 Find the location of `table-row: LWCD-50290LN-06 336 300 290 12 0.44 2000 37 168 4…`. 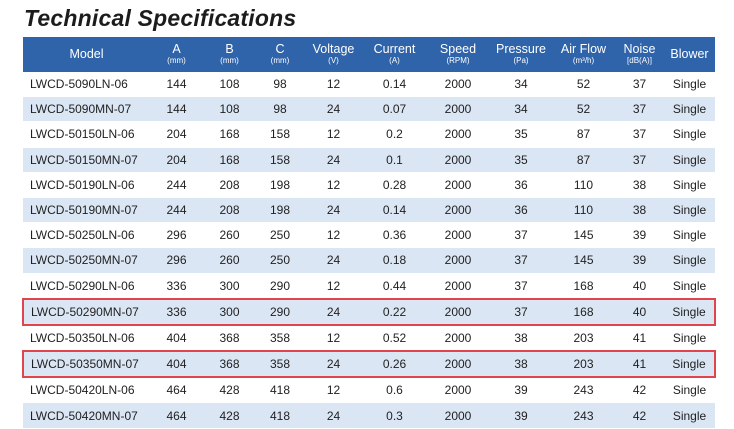

table-row: LWCD-50290LN-06 336 300 290 12 0.44 2000 37 168 4… is located at coordinates (369, 286).